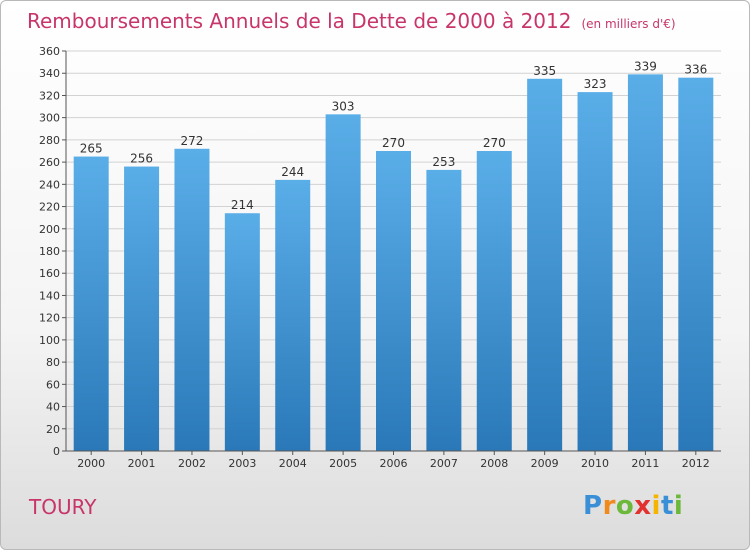  What do you see at coordinates (49, 207) in the screenshot?
I see `y-tick-label: 220` at bounding box center [49, 207].